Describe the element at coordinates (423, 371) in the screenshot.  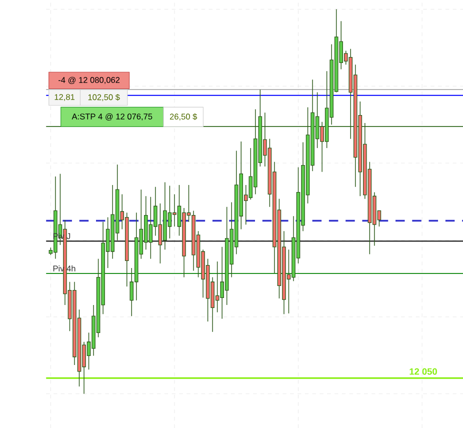
I see `text: 12 050` at that location.